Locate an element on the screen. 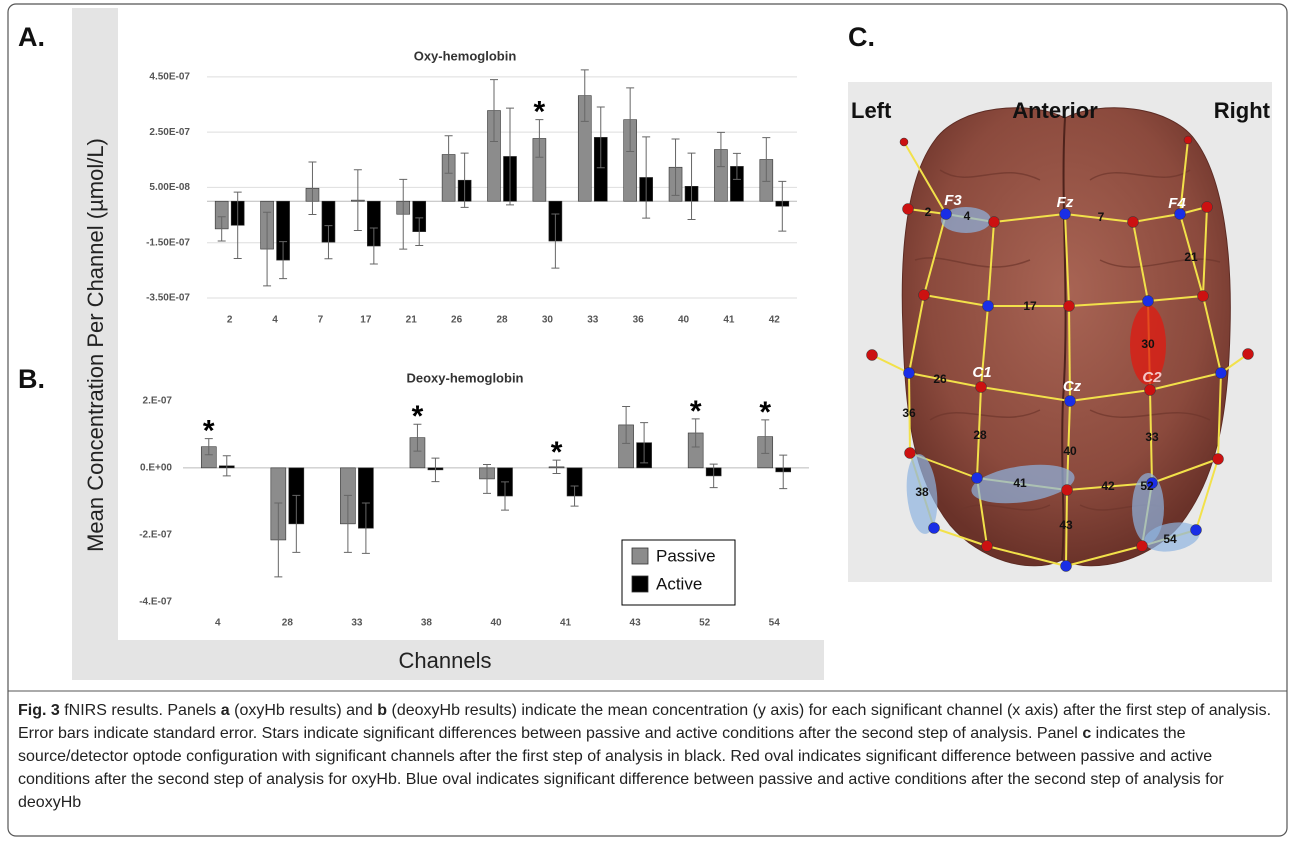 The height and width of the screenshot is (841, 1295). x-tick-label: 41 is located at coordinates (729, 320).